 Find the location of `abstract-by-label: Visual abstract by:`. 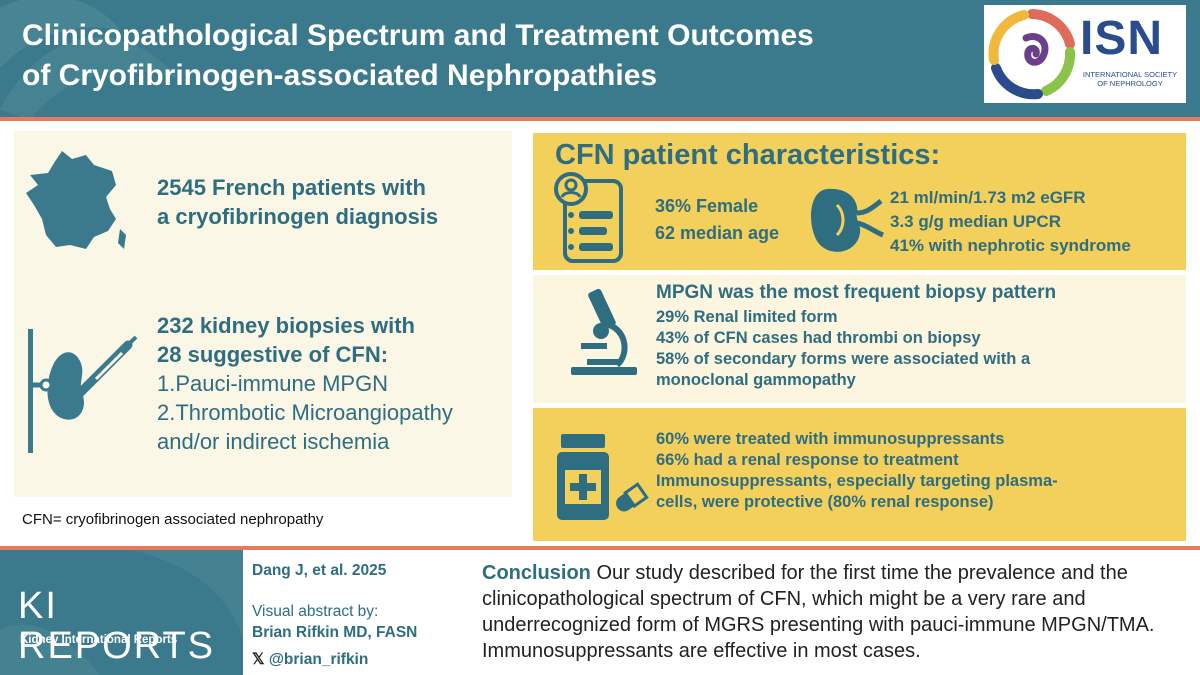

abstract-by-label: Visual abstract by: is located at coordinates (315, 611).